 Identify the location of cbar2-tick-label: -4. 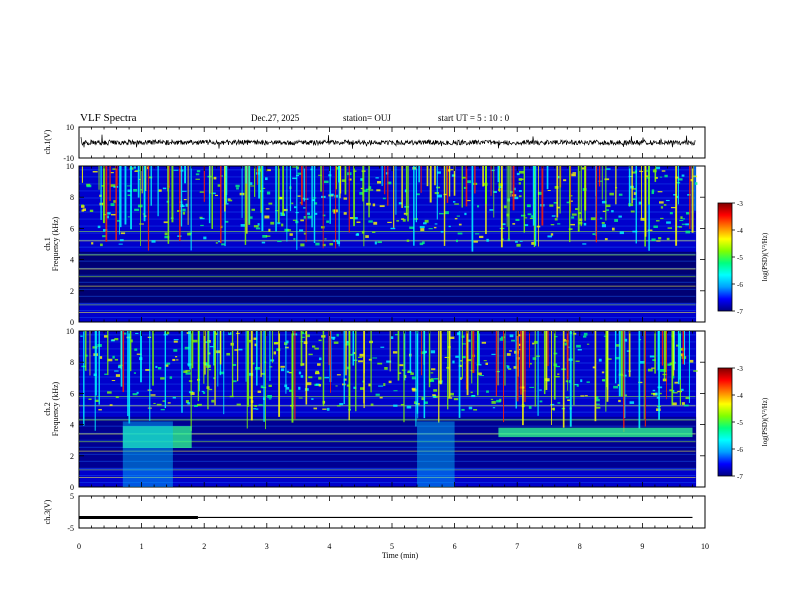
(740, 396).